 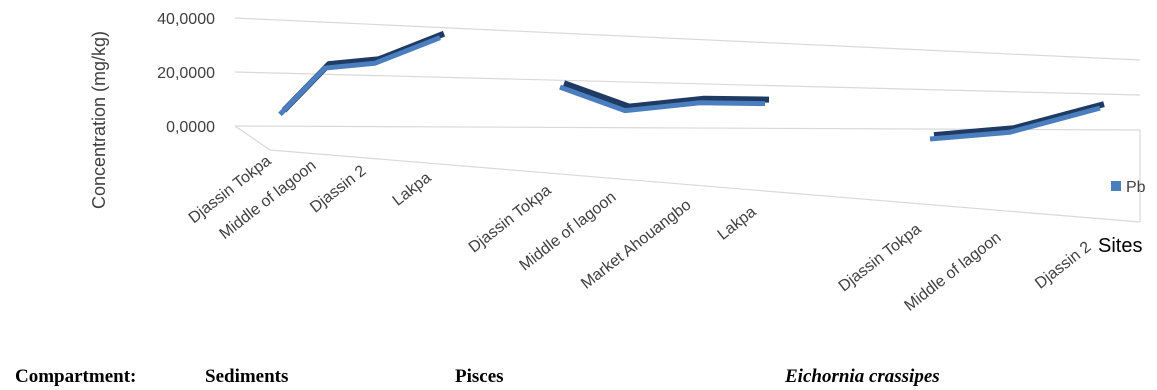 I want to click on y-tick-label: 40,0000, so click(x=186, y=19).